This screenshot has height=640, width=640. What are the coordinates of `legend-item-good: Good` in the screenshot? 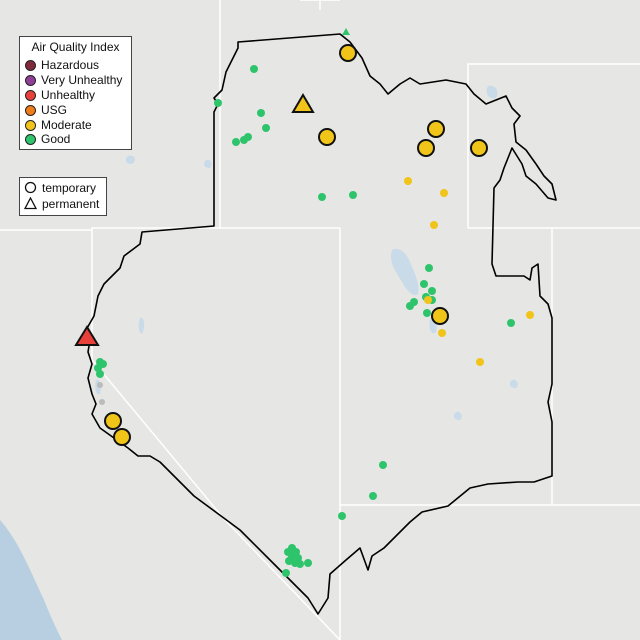 It's located at (47, 139).